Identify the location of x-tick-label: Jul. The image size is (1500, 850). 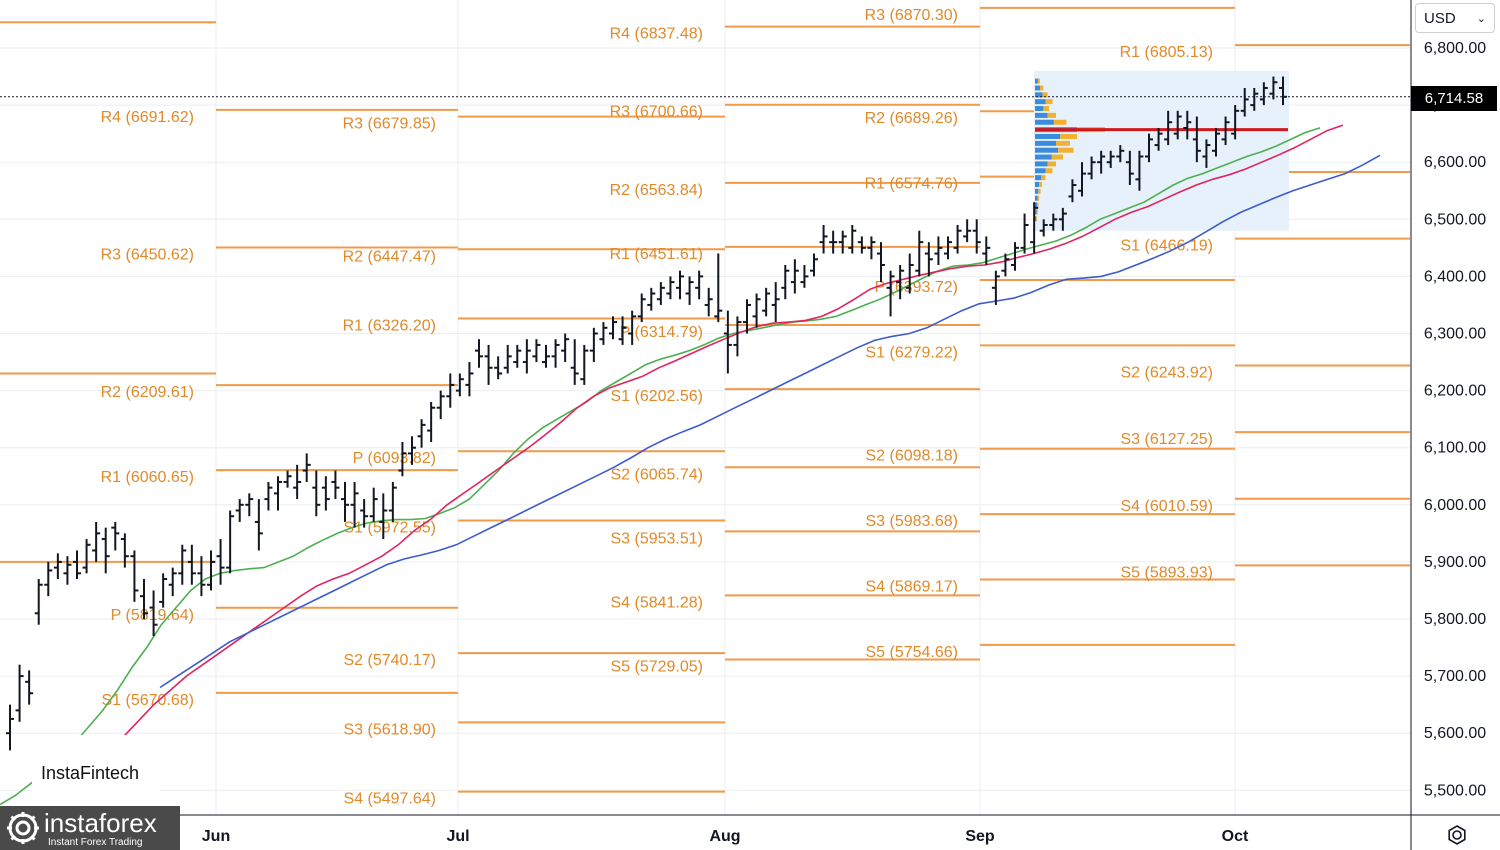
(457, 836).